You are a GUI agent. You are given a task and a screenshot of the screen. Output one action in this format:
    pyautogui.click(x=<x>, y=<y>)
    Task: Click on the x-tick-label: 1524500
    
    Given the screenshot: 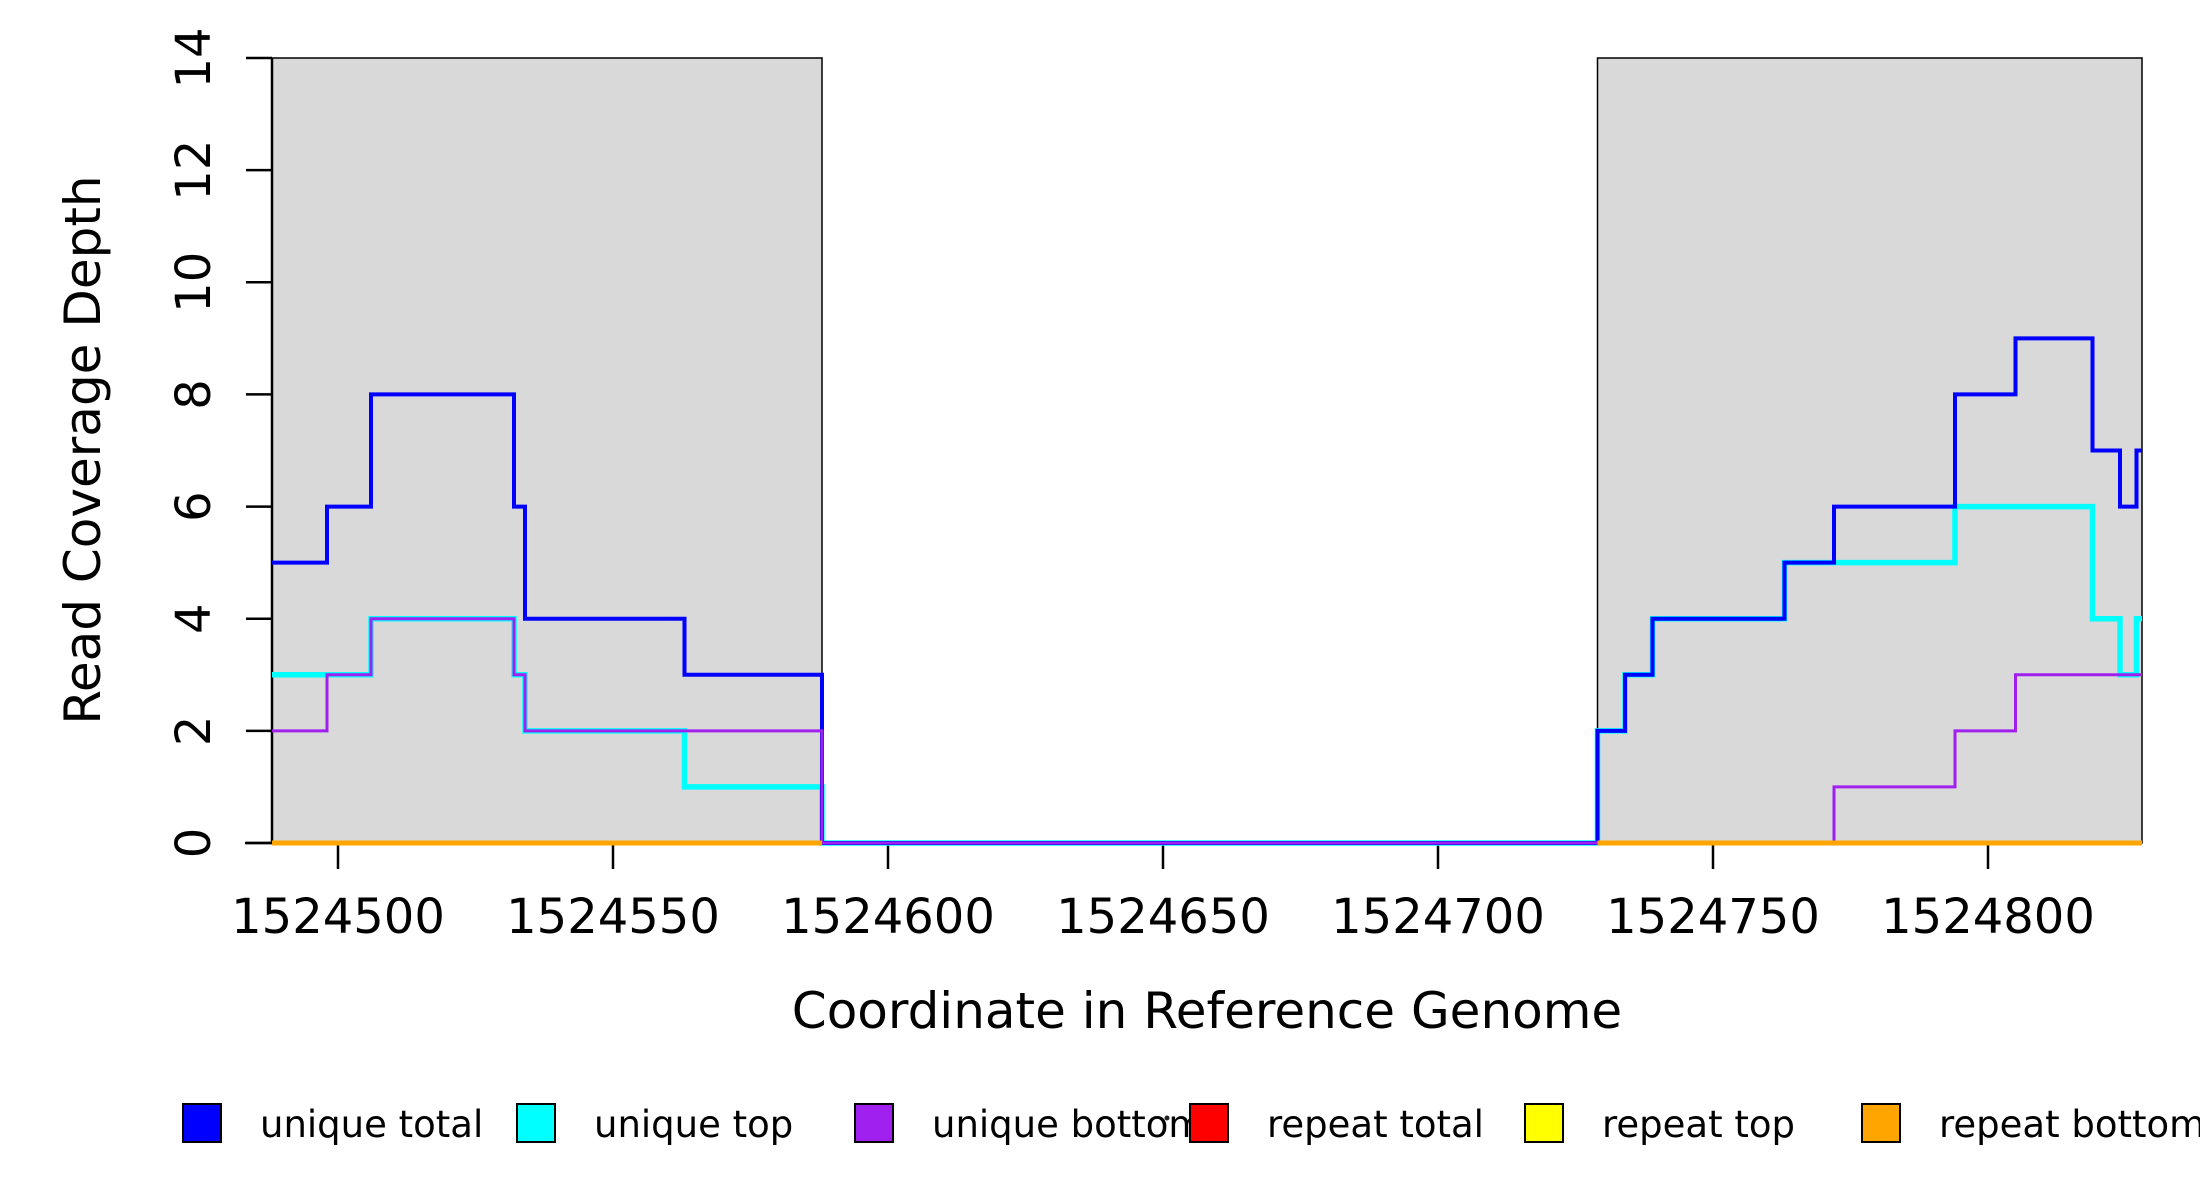 What is the action you would take?
    pyautogui.click(x=338, y=917)
    